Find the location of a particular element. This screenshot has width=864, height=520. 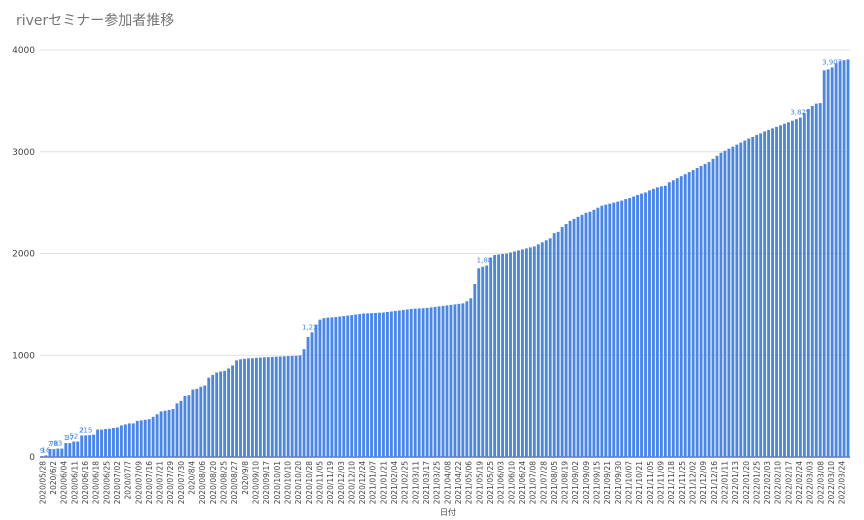

x-tick-label: 2020/12/24 is located at coordinates (362, 482).